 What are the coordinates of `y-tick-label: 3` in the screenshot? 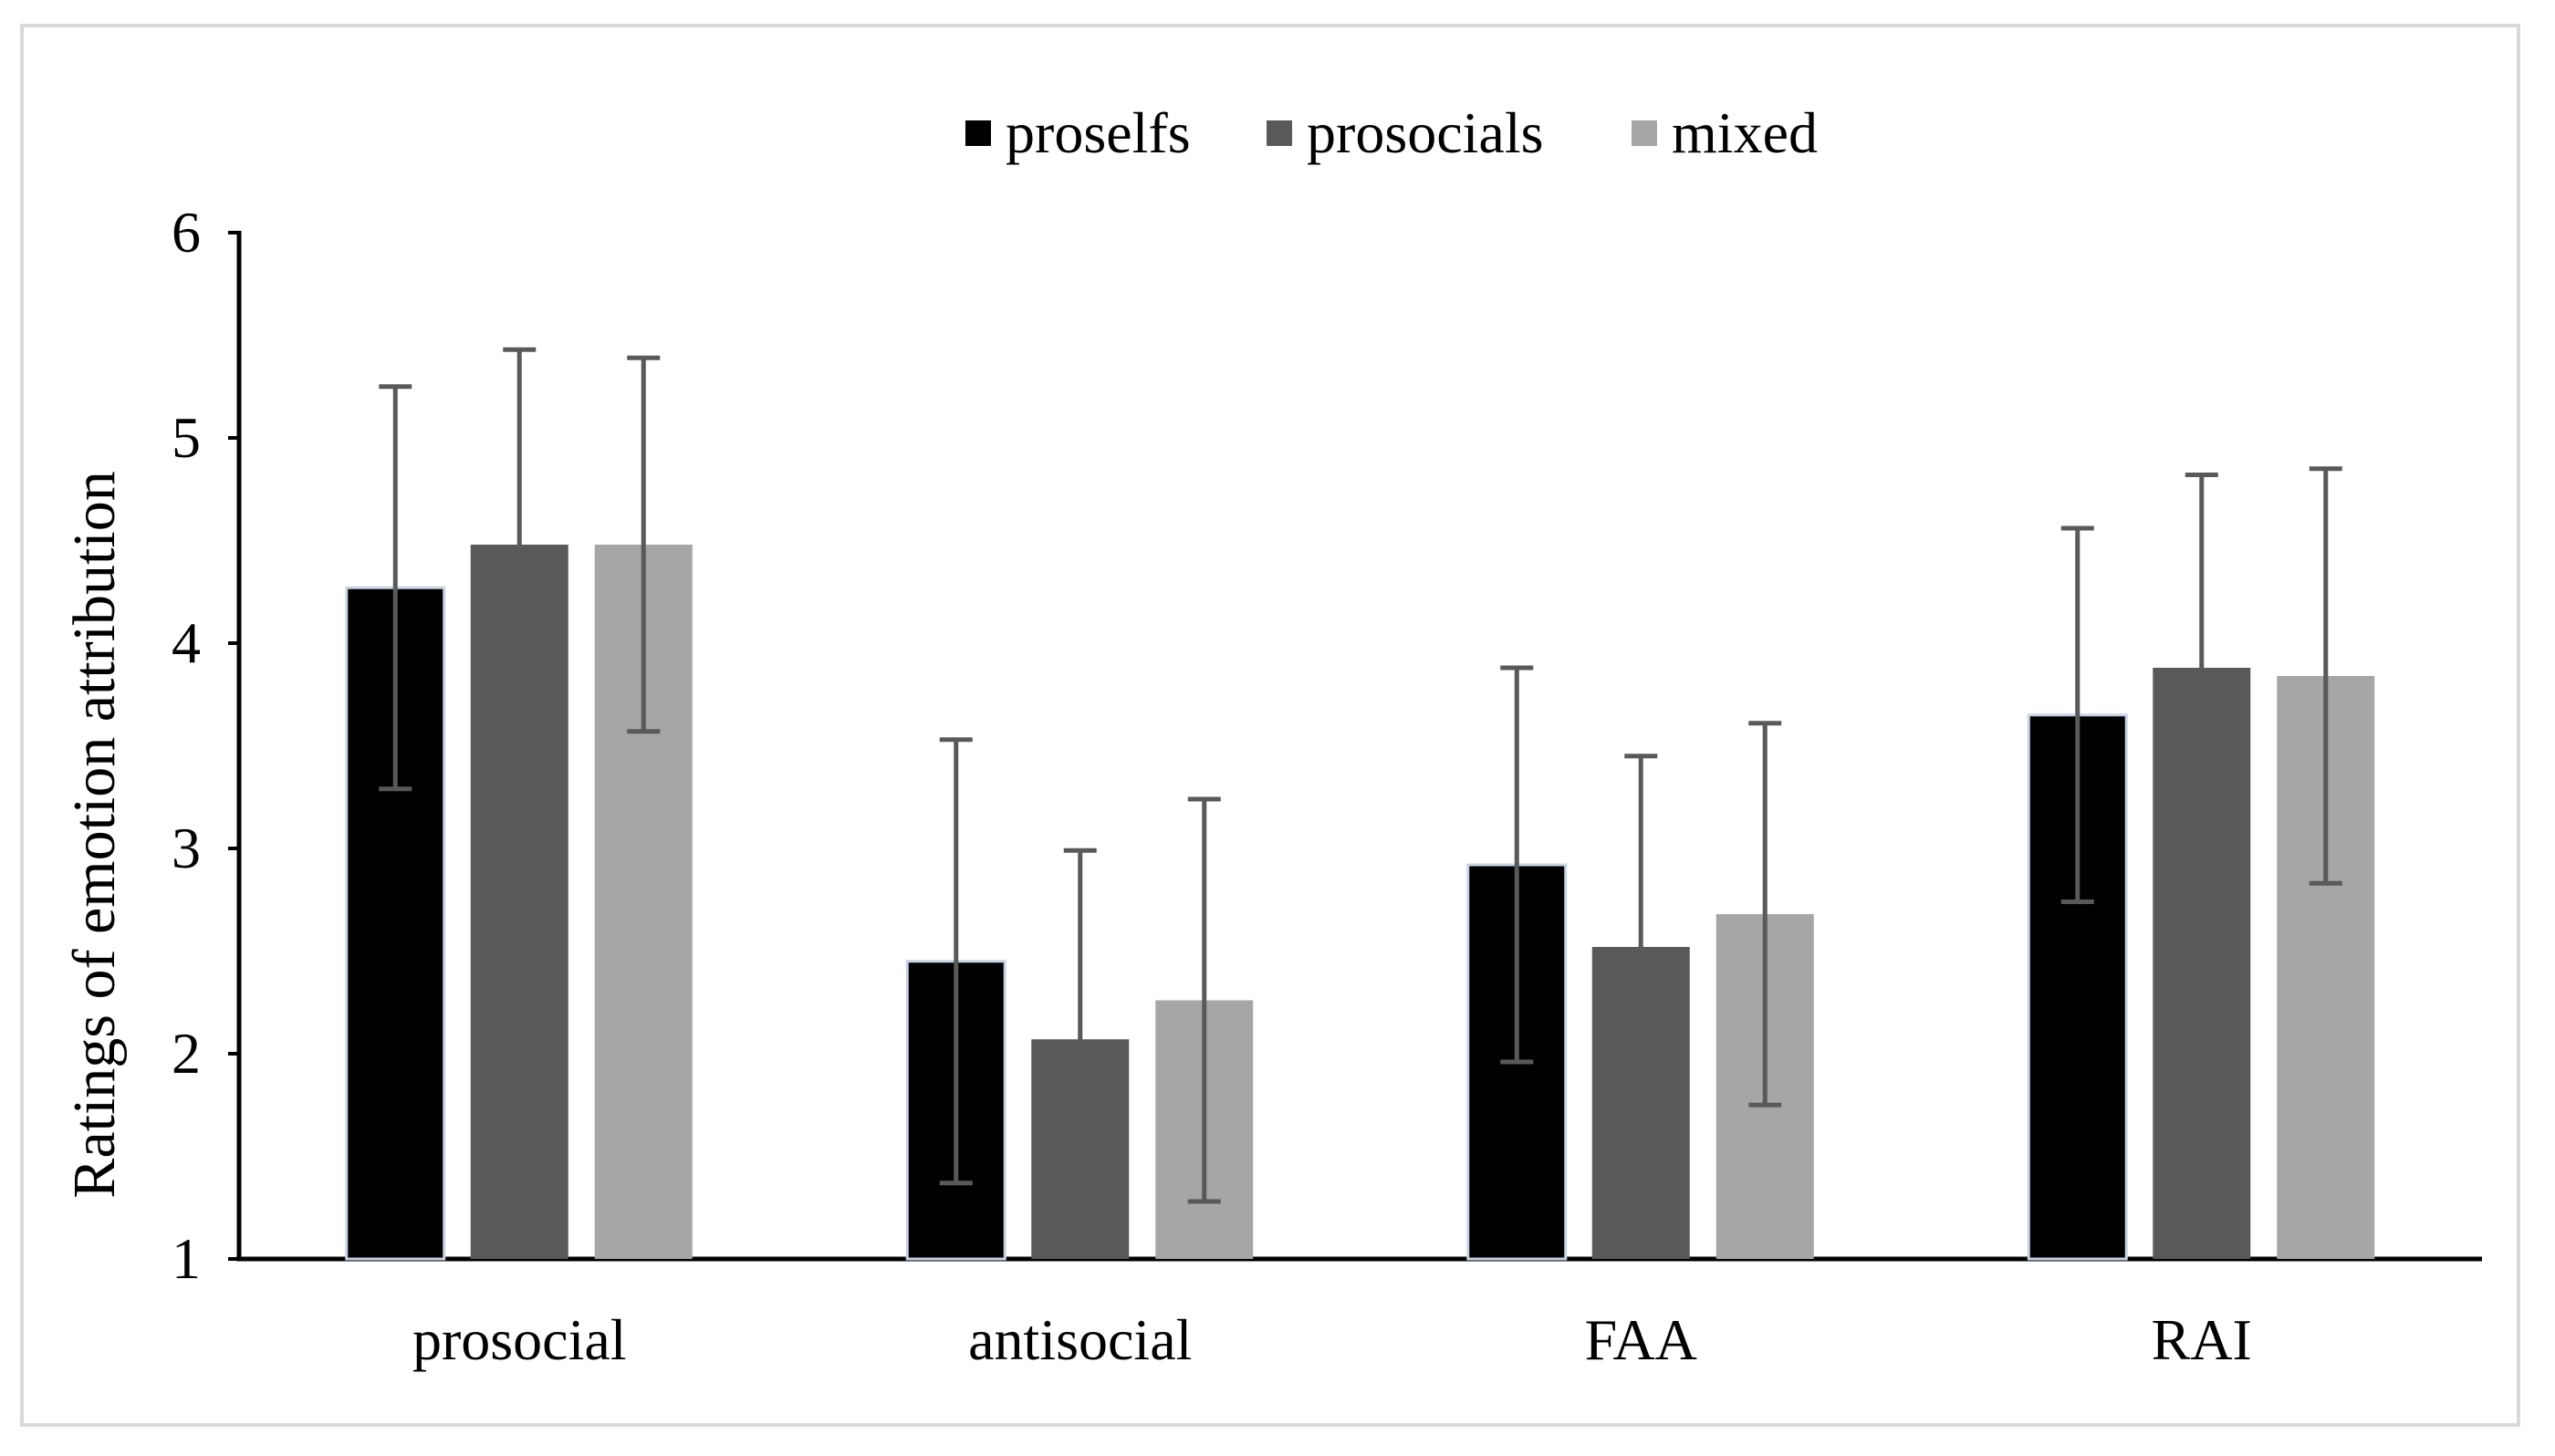 It's located at (186, 848).